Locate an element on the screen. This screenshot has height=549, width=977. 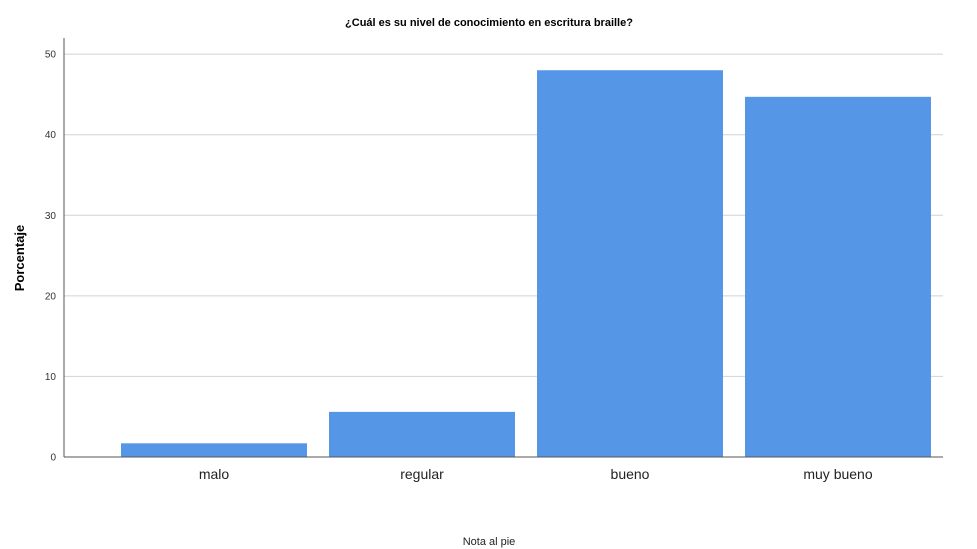
x-tick-label-regular: regular is located at coordinates (422, 474).